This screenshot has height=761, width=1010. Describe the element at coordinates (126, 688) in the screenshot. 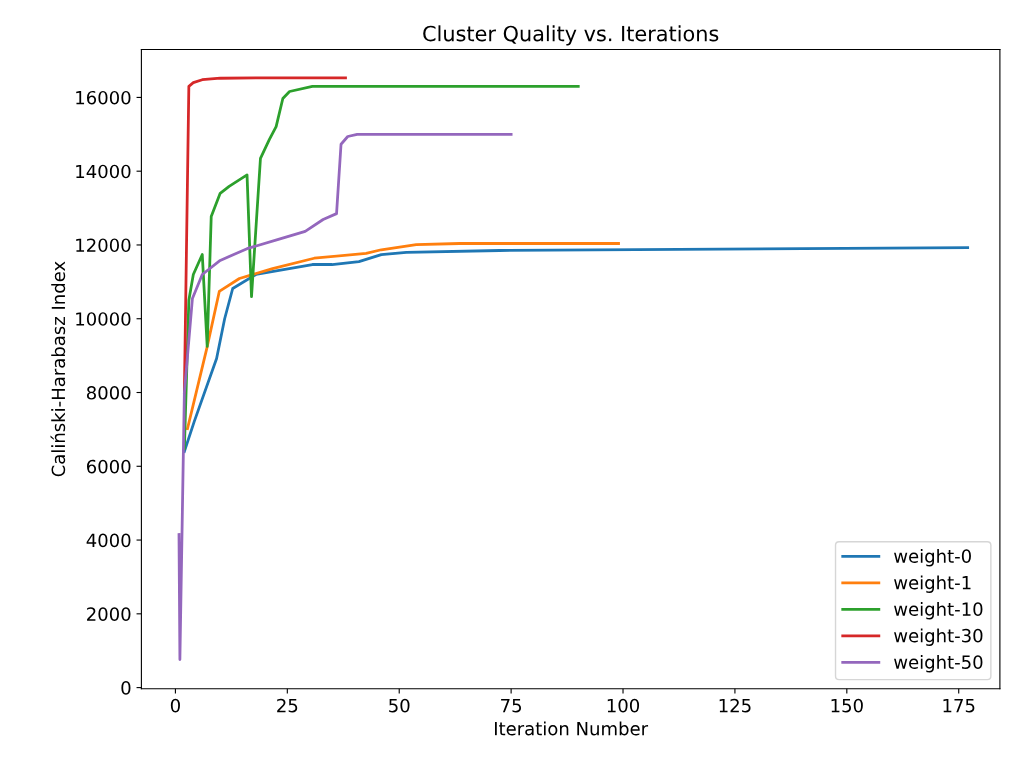

I see `y-tick-label: 0` at that location.